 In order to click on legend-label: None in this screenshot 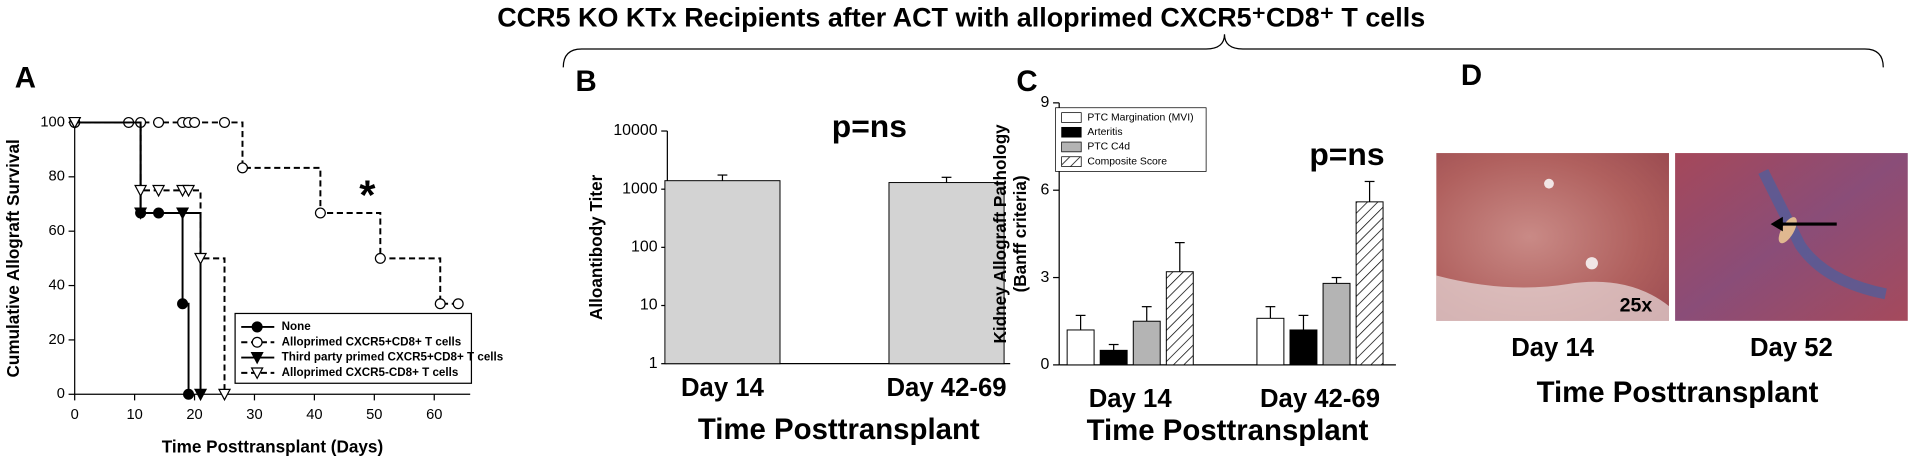, I will do `click(297, 326)`.